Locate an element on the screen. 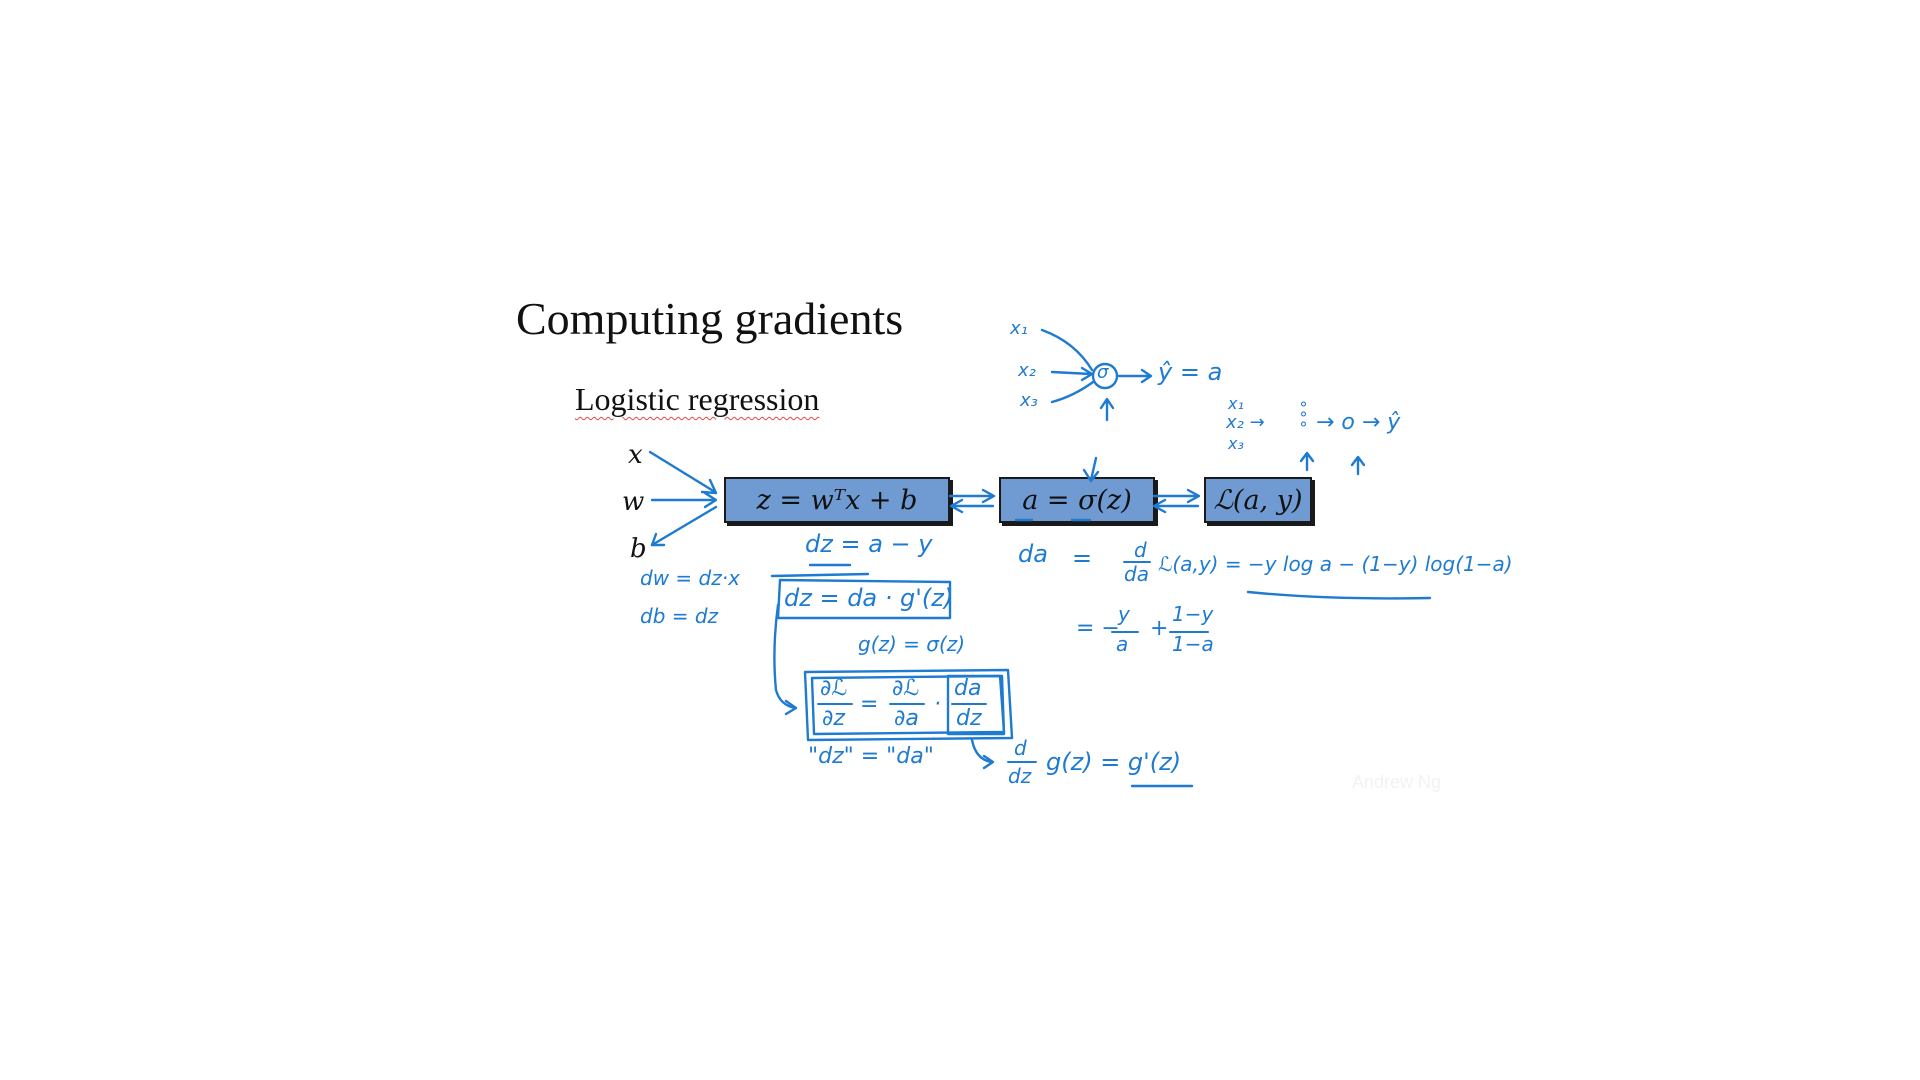  dw-formula: dw = dz·x is located at coordinates (690, 578).